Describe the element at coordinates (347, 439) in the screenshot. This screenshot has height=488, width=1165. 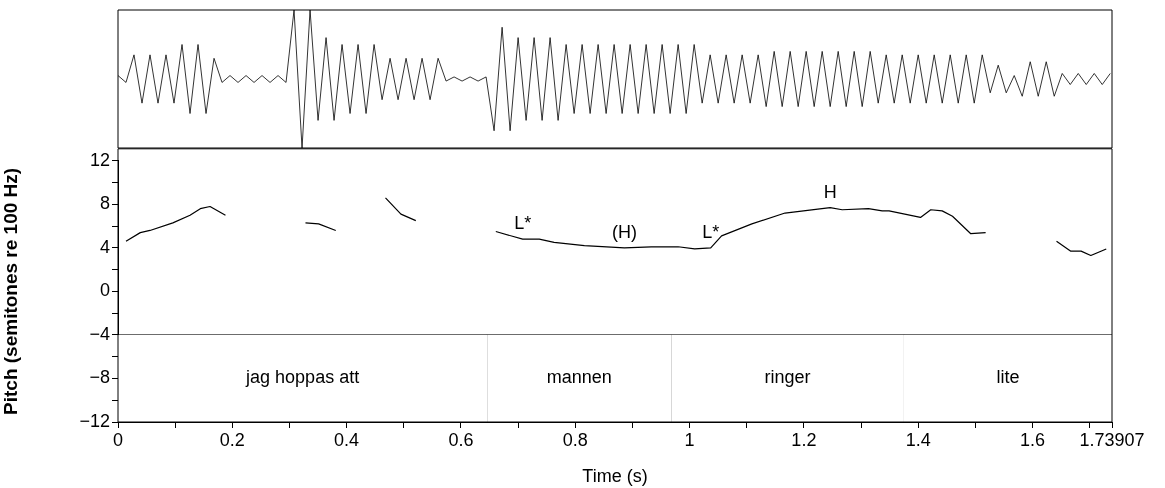
I see `x-tick-label: 0.4` at that location.